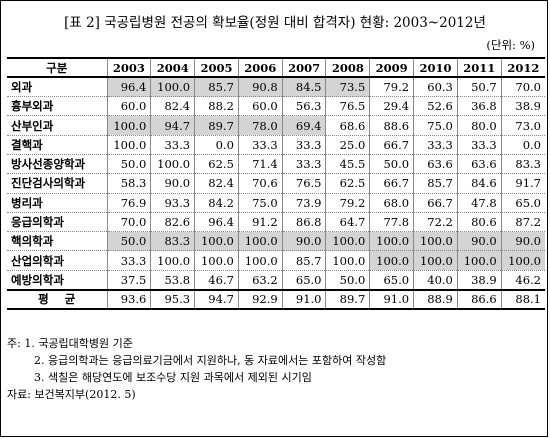  Describe the element at coordinates (173, 106) in the screenshot. I see `table-cell: 82.4` at that location.